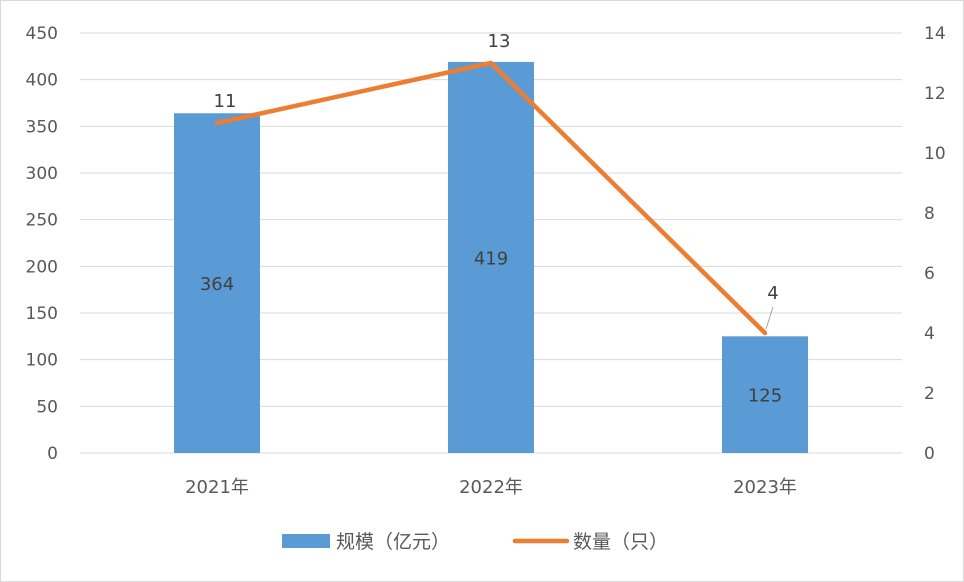 This screenshot has height=582, width=964. Describe the element at coordinates (929, 394) in the screenshot. I see `right-tick-label: 2` at that location.